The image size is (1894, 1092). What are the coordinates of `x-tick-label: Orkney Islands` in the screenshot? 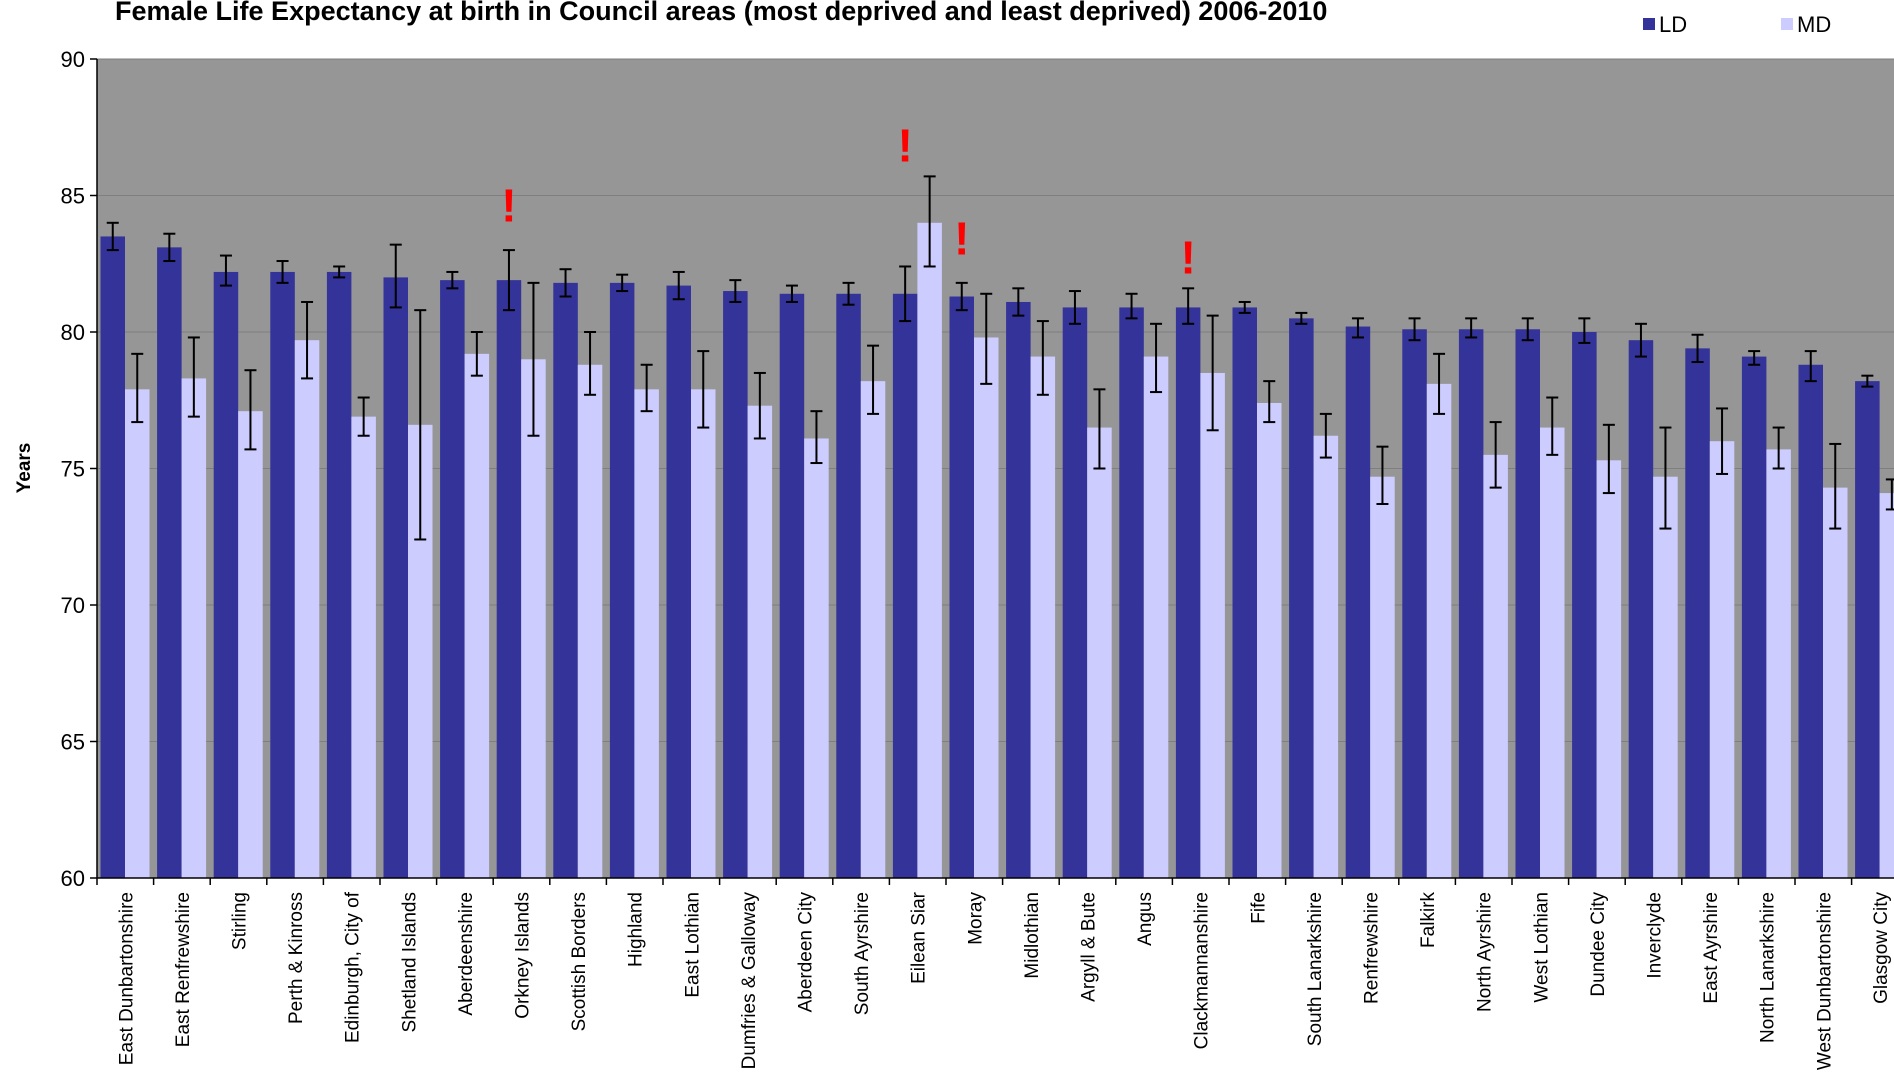 It's located at (523, 955).